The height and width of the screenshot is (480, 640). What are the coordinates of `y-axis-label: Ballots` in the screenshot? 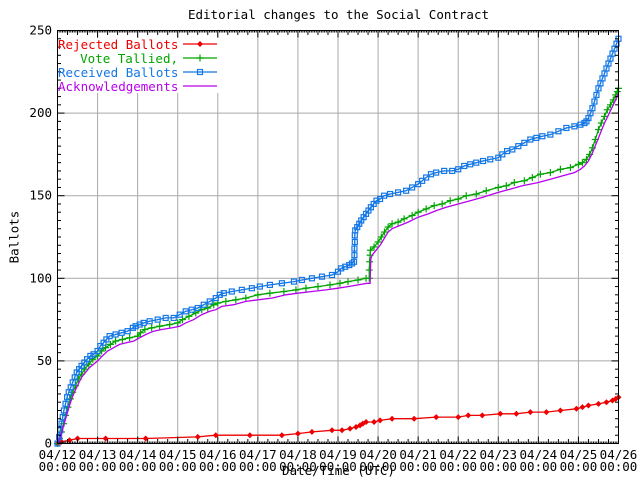 It's located at (14, 237).